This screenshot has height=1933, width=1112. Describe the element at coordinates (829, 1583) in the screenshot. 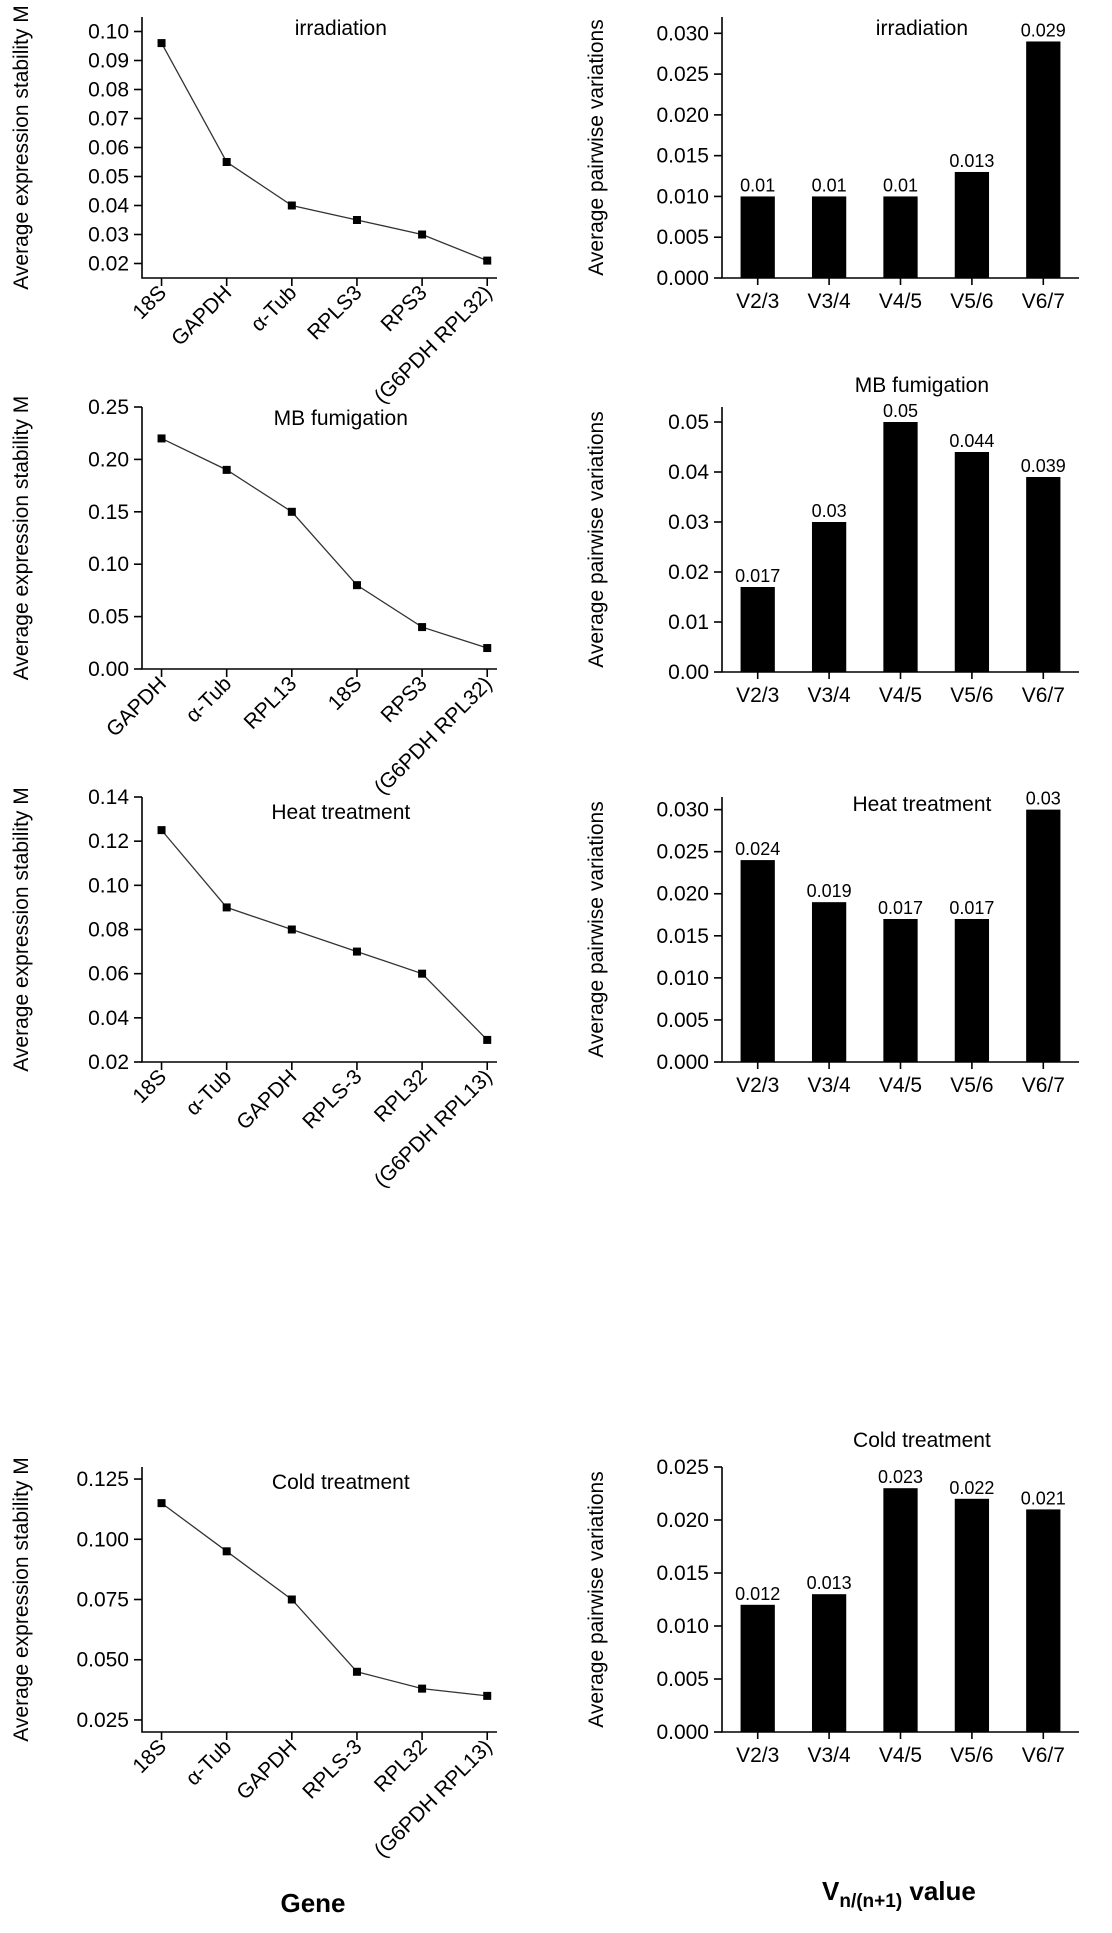

I see `bar-value-label: 0.013` at that location.